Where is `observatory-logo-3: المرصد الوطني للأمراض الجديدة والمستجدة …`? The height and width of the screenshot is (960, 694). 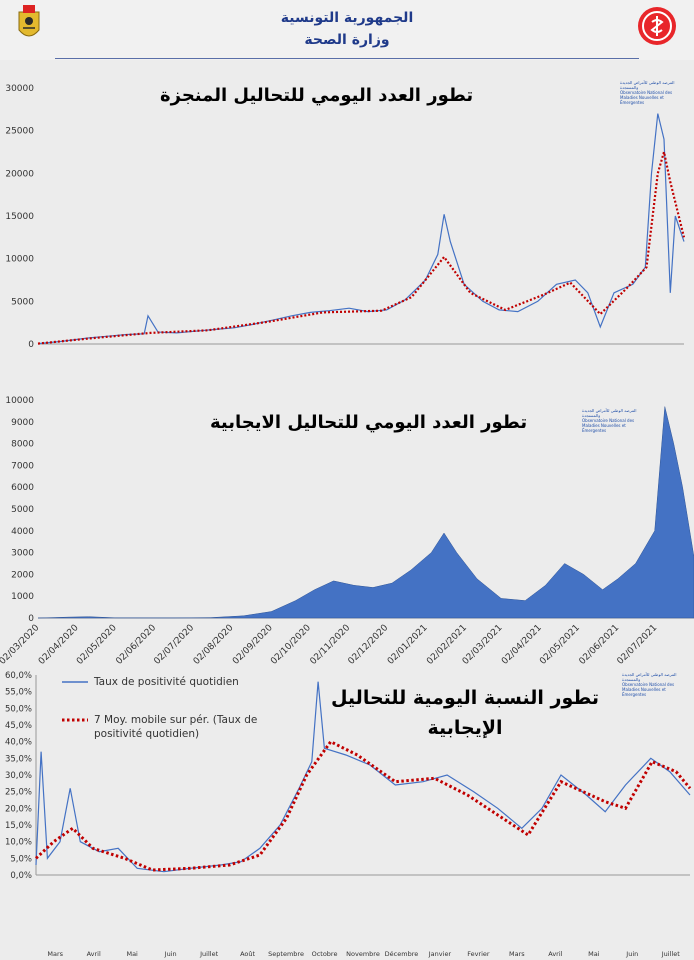 observatory-logo-3: المرصد الوطني للأمراض الجديدة والمستجدة … is located at coordinates (650, 684).